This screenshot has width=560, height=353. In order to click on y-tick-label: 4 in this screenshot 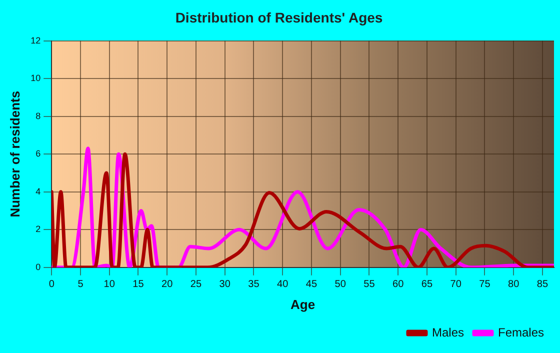, I will do `click(38, 191)`.